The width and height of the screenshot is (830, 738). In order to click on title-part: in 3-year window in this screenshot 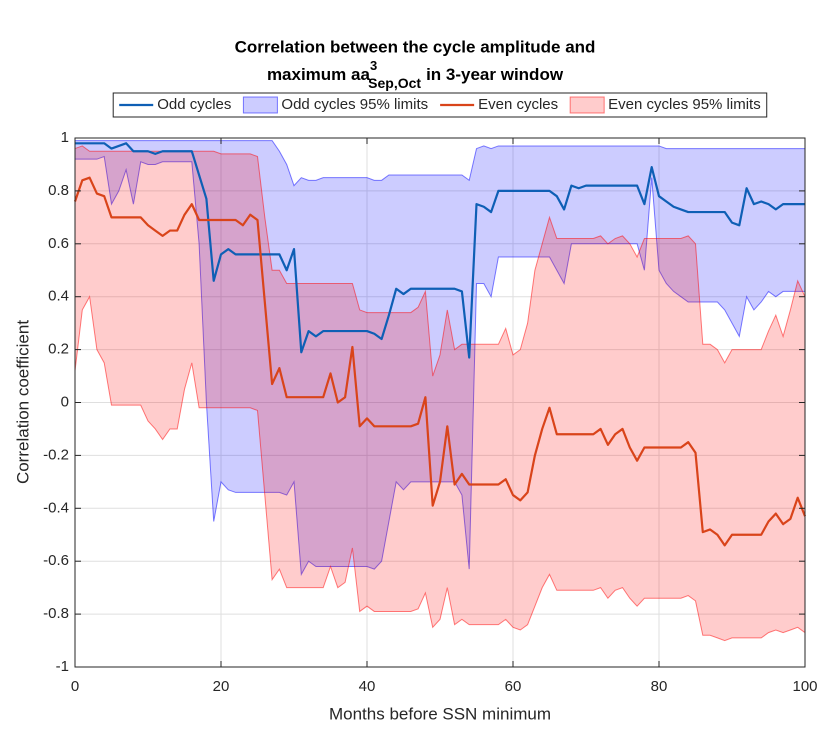, I will do `click(495, 74)`.